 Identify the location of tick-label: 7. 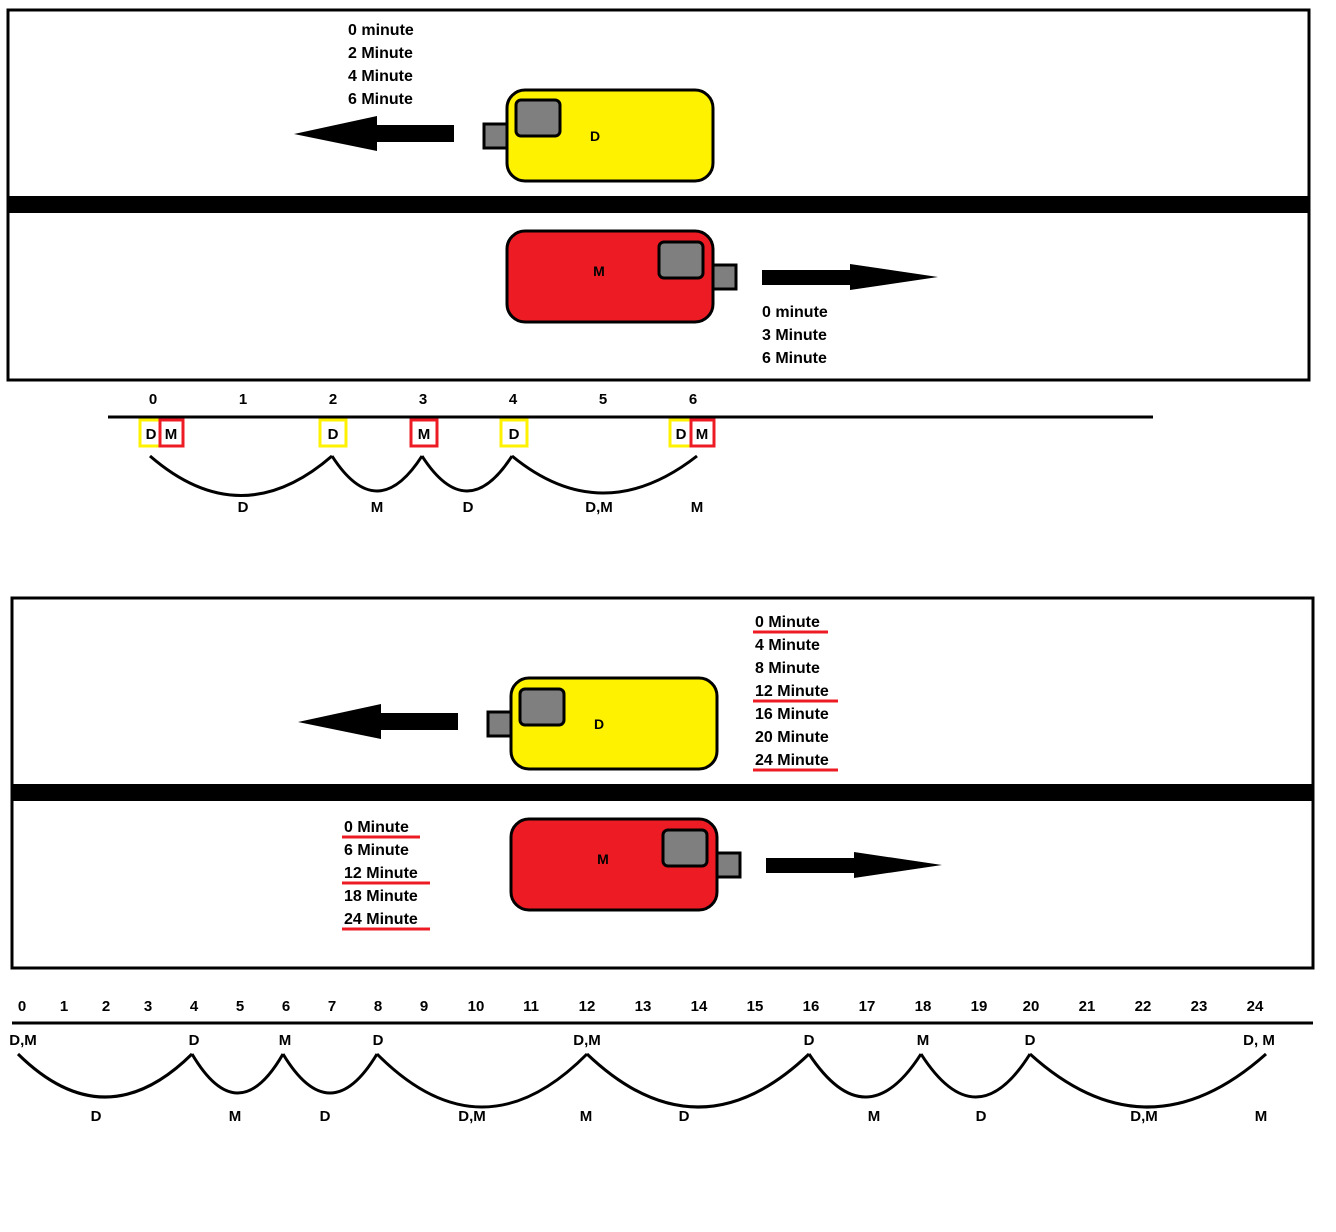
(332, 1006).